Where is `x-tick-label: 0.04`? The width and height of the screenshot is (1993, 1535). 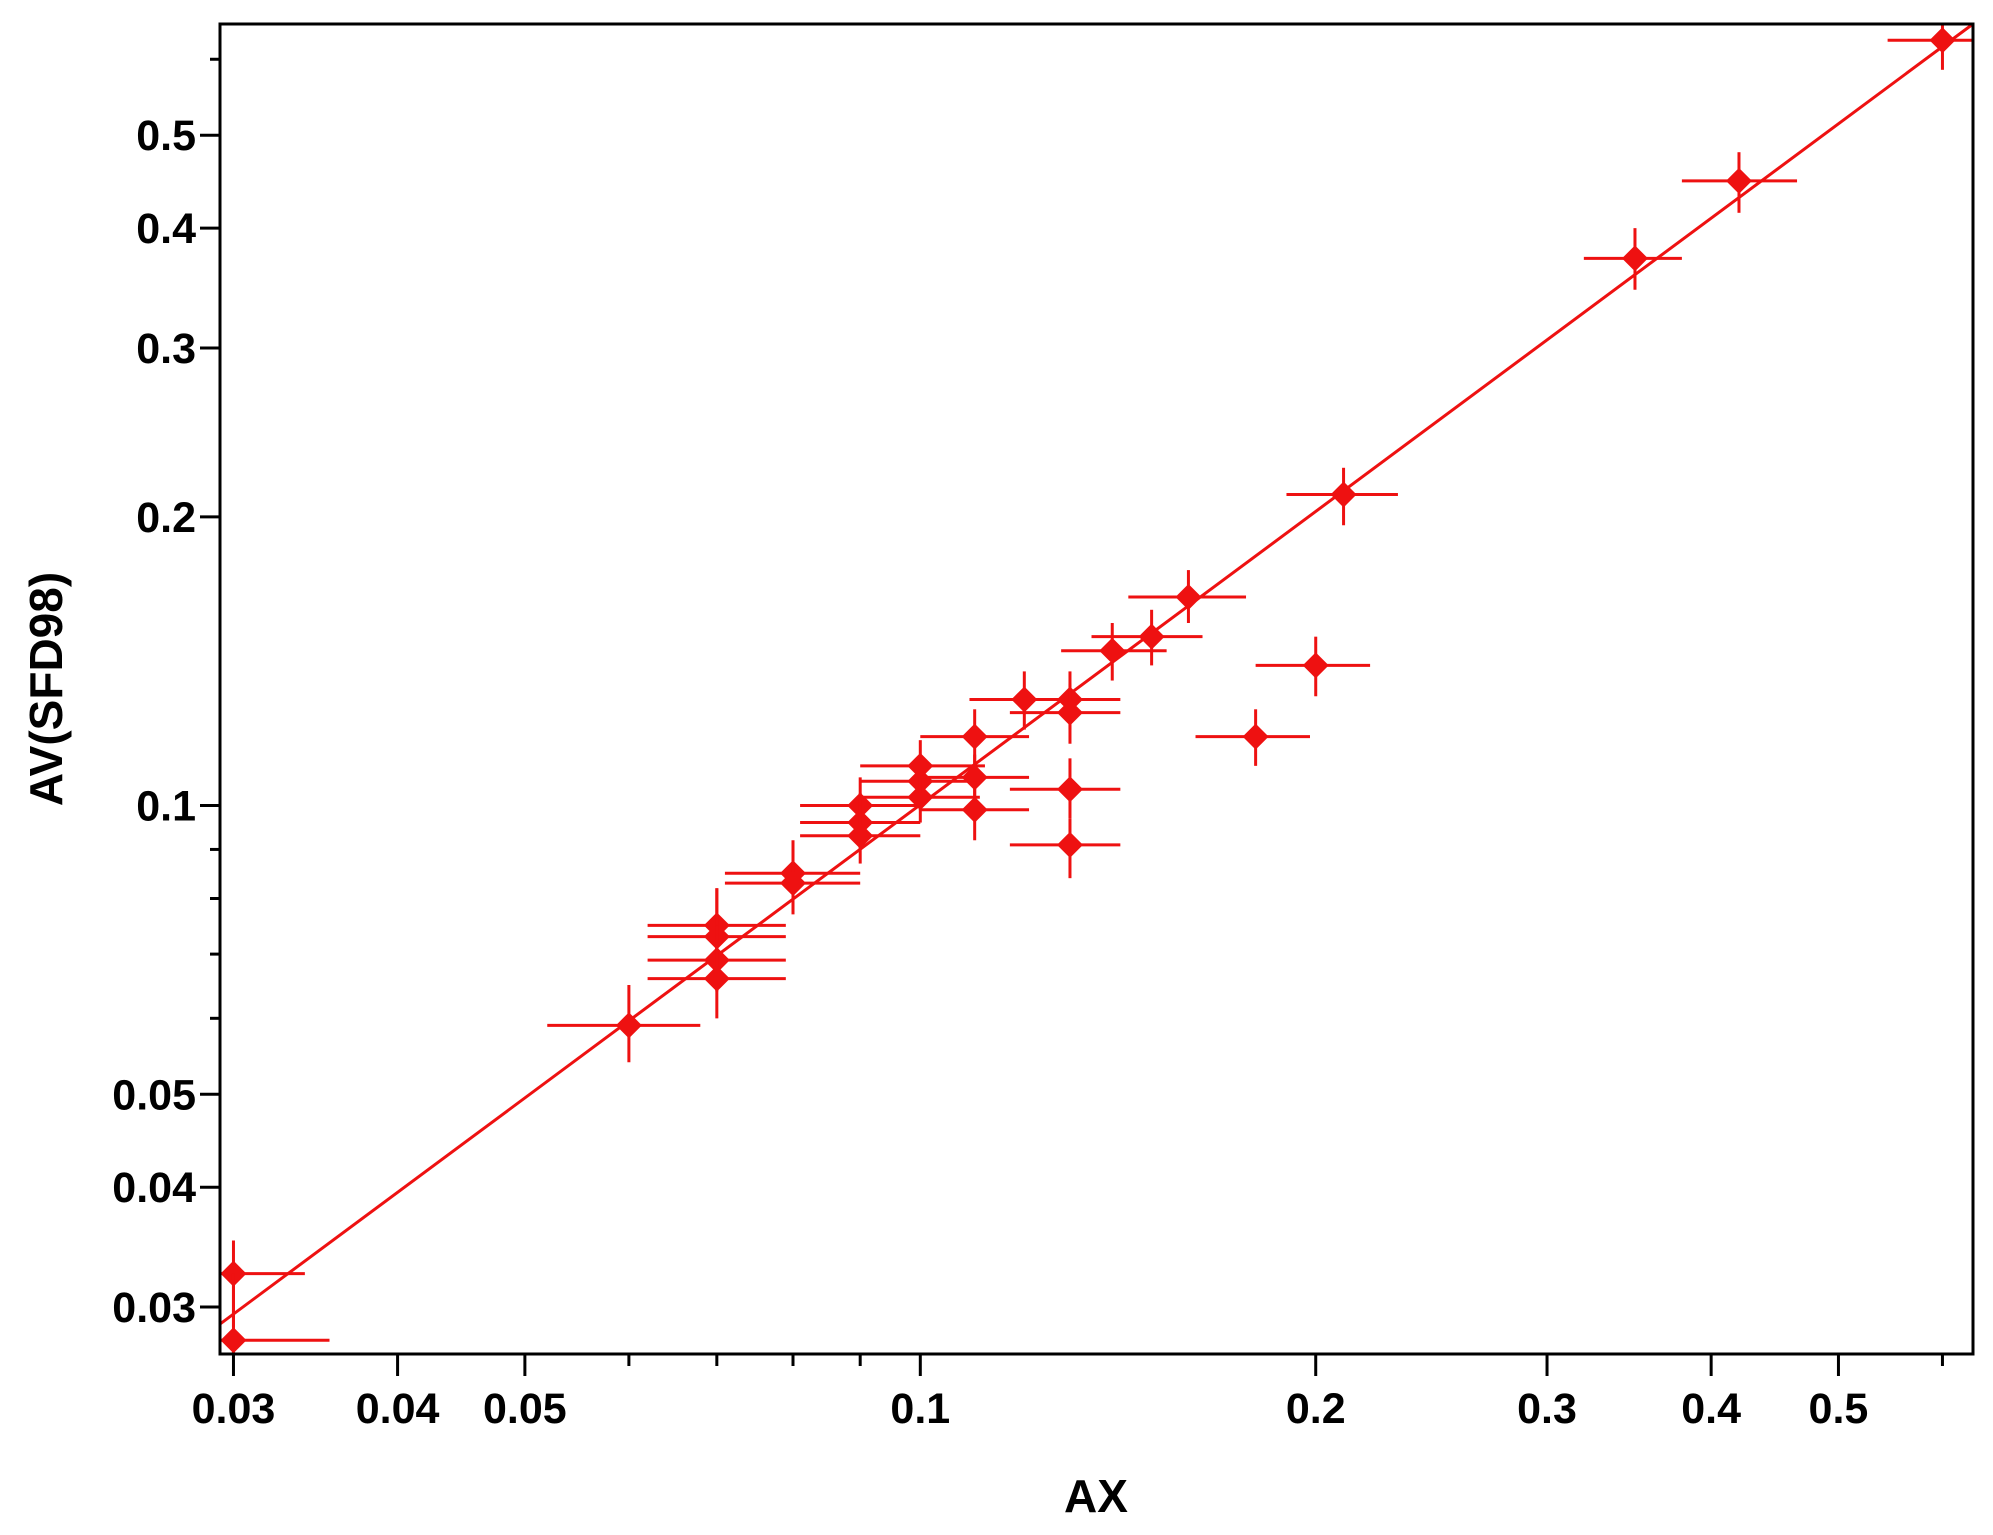
x-tick-label: 0.04 is located at coordinates (398, 1409).